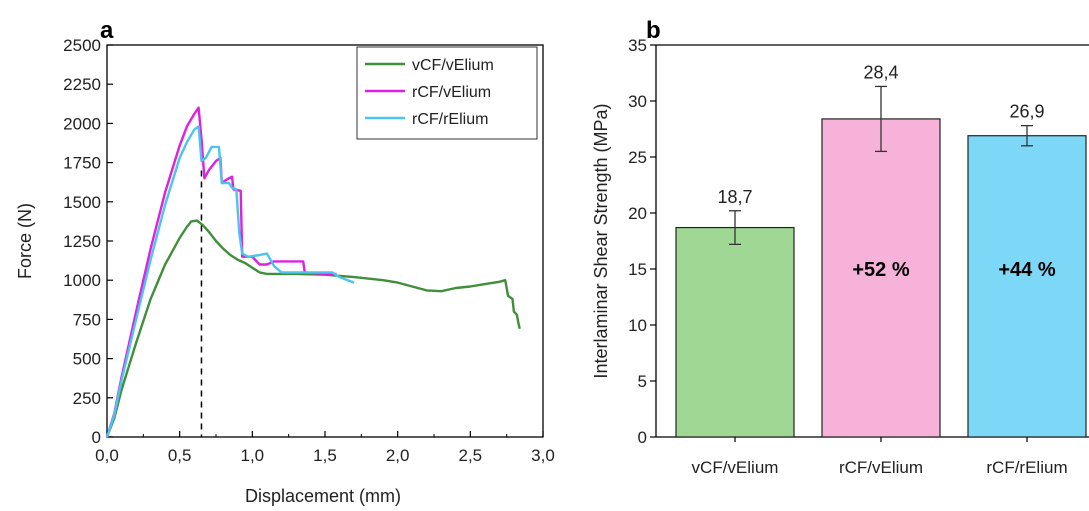  What do you see at coordinates (642, 381) in the screenshot?
I see `y-tick-label-b: 5` at bounding box center [642, 381].